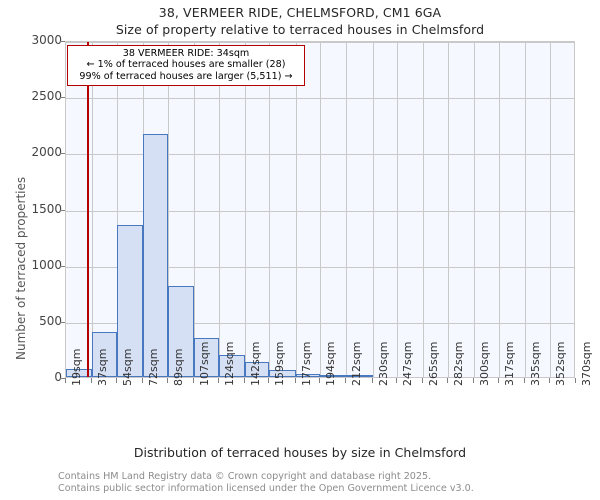  I want to click on x-axis-tick-label: 282sqm, so click(459, 363).